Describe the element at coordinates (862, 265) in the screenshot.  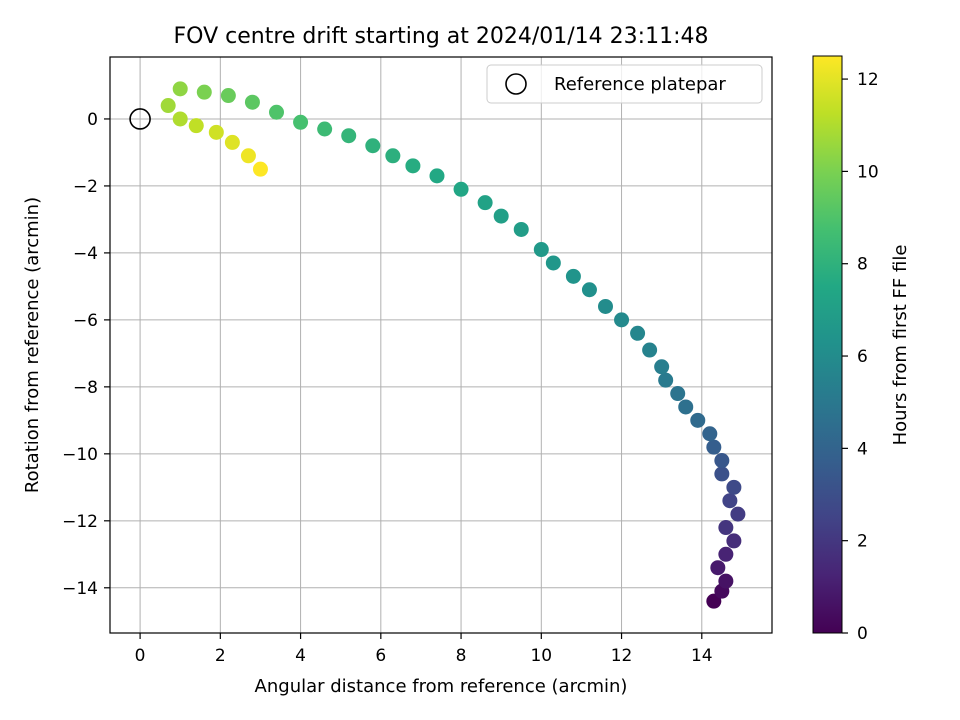
I see `colorbar-tick-label: 8` at that location.